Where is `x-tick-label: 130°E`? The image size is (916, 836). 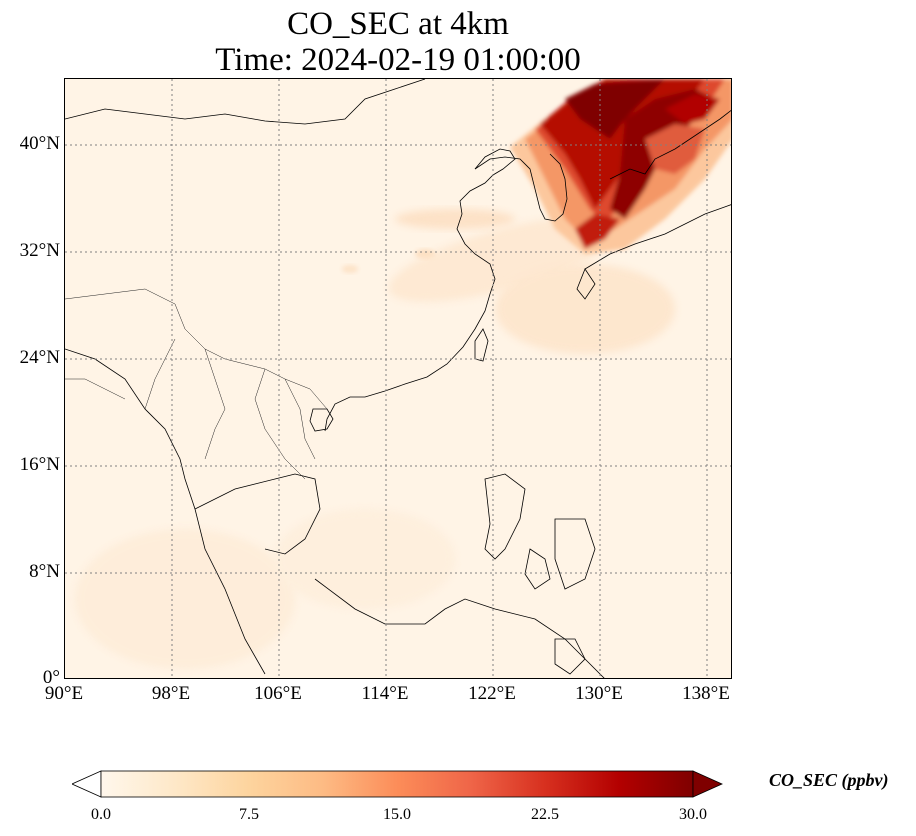
x-tick-label: 130°E is located at coordinates (599, 693).